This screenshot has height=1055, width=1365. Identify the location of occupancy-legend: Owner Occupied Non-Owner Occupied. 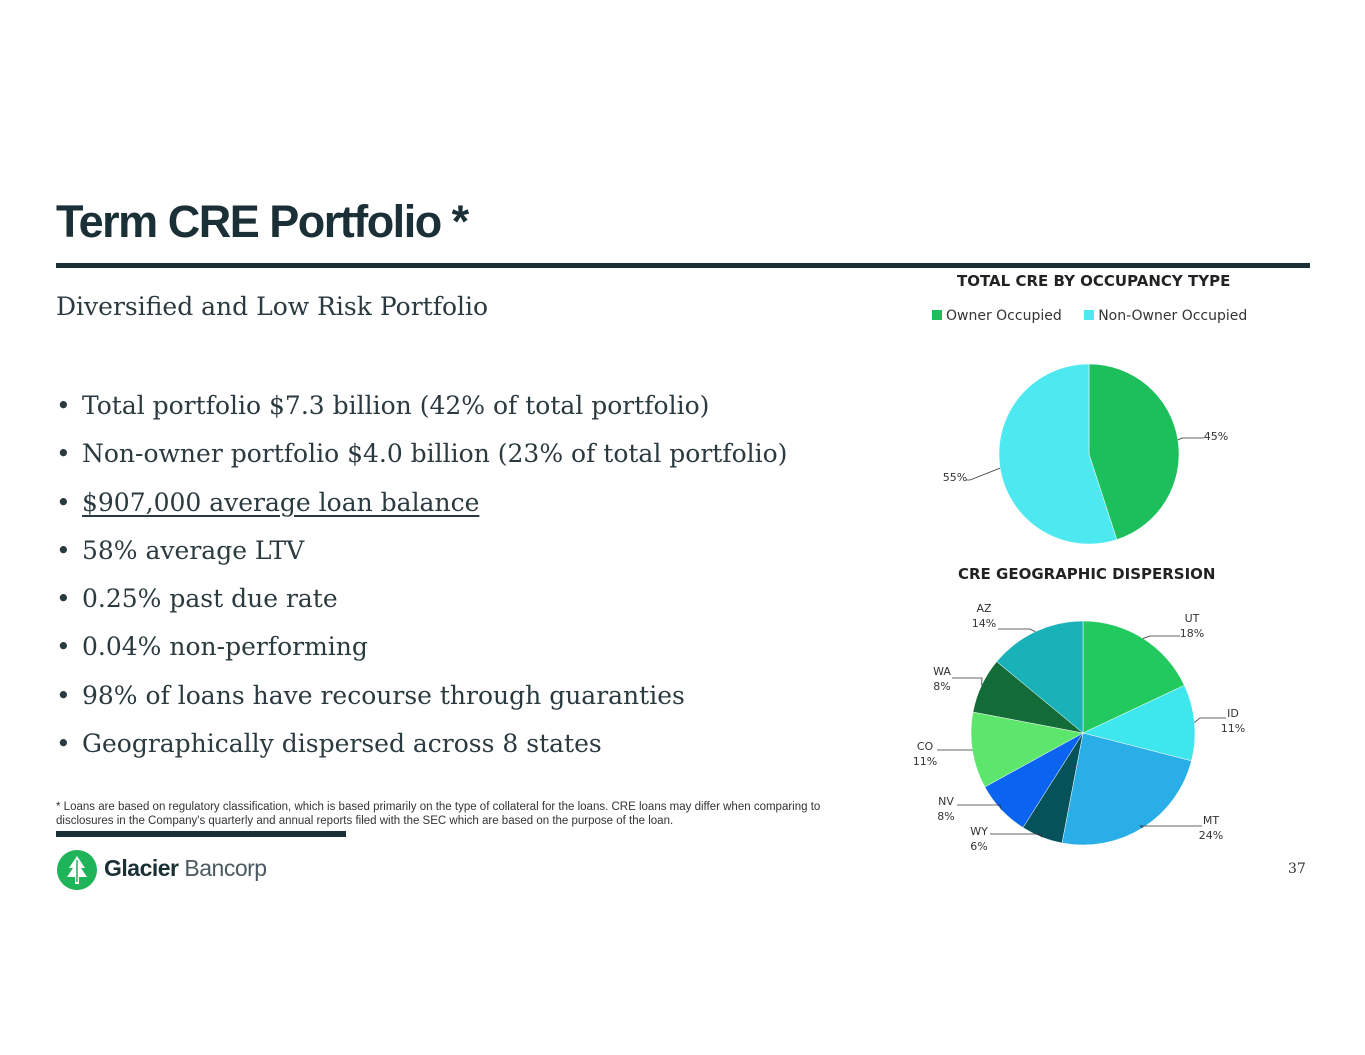
(1098, 316).